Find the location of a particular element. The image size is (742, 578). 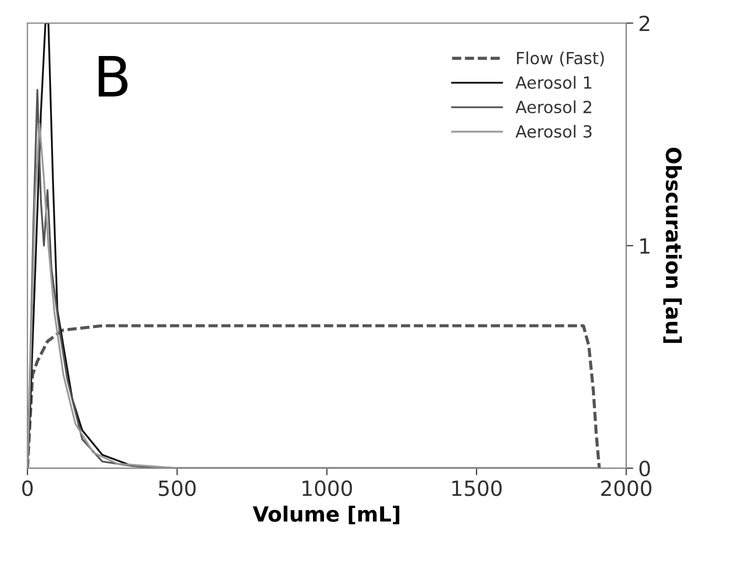

x-tick-label: 1500 is located at coordinates (477, 488).